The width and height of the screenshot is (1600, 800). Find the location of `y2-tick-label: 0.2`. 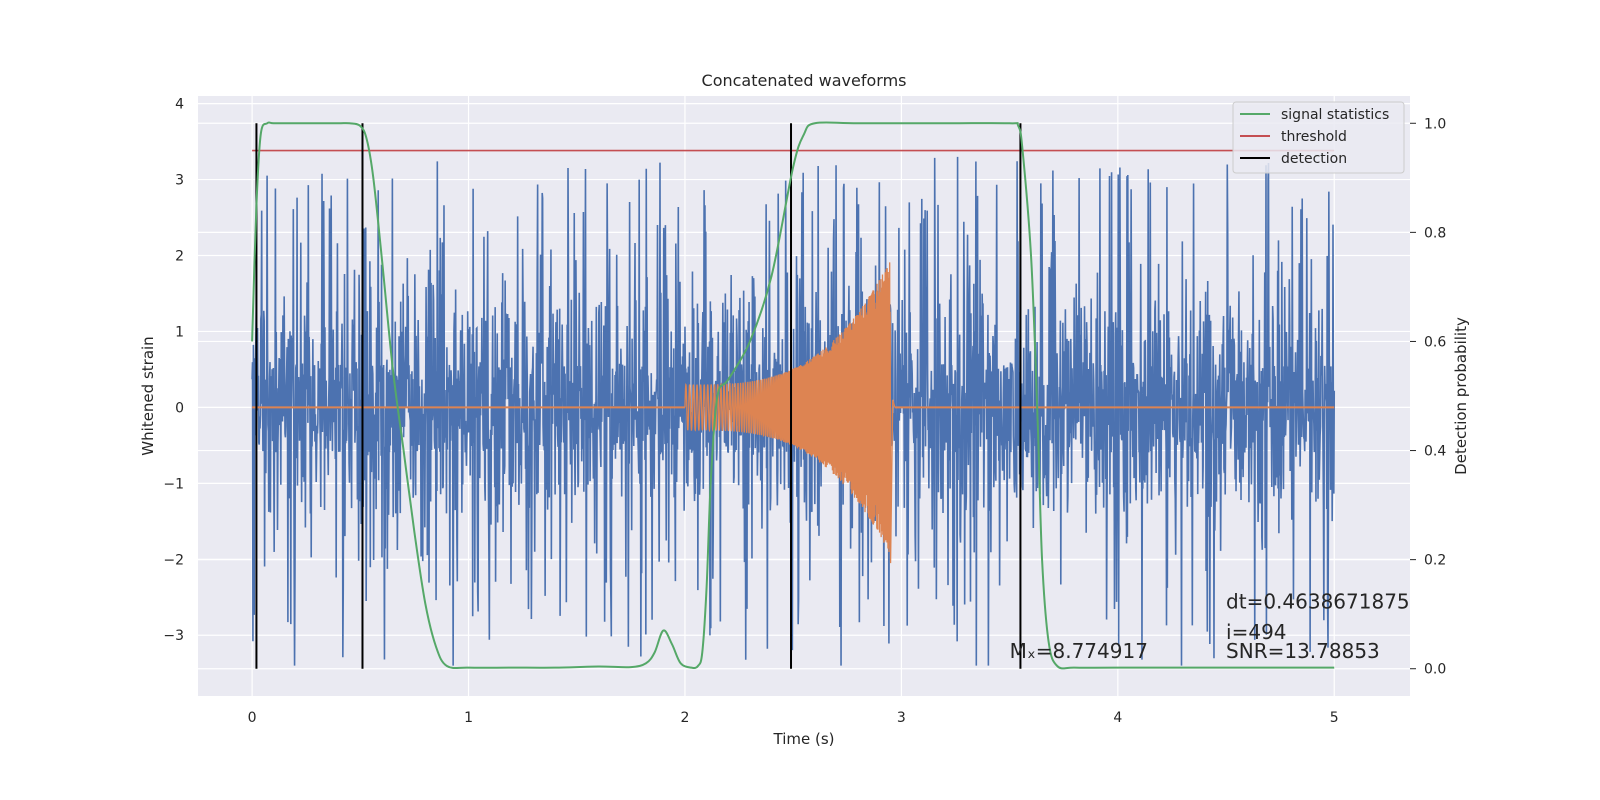

y2-tick-label: 0.2 is located at coordinates (1435, 561).